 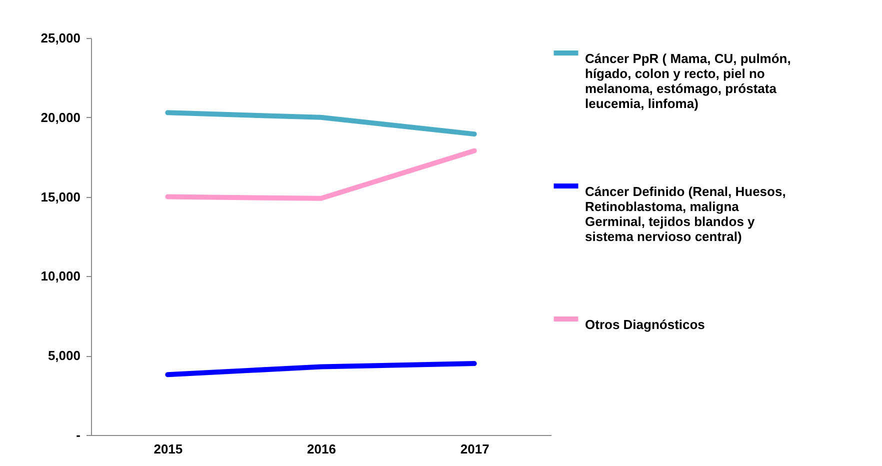 I want to click on y-tick-label: 10,000, so click(x=60, y=276).